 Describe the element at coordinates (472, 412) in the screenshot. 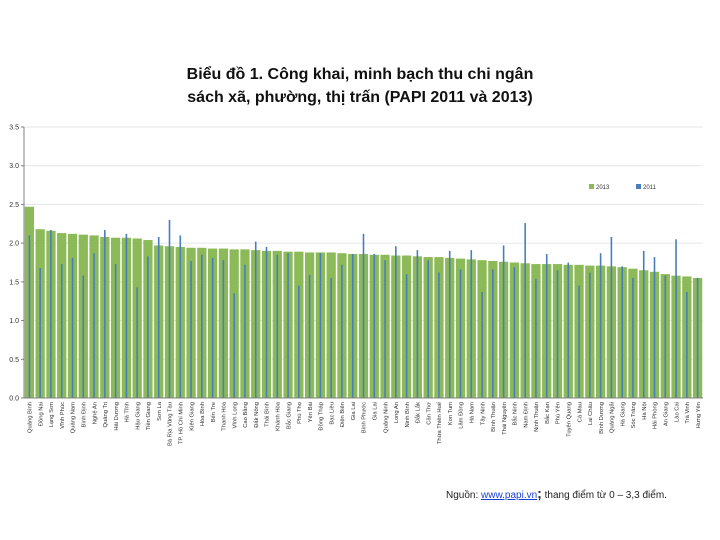

I see `x-tick-label: Hà Nam` at that location.